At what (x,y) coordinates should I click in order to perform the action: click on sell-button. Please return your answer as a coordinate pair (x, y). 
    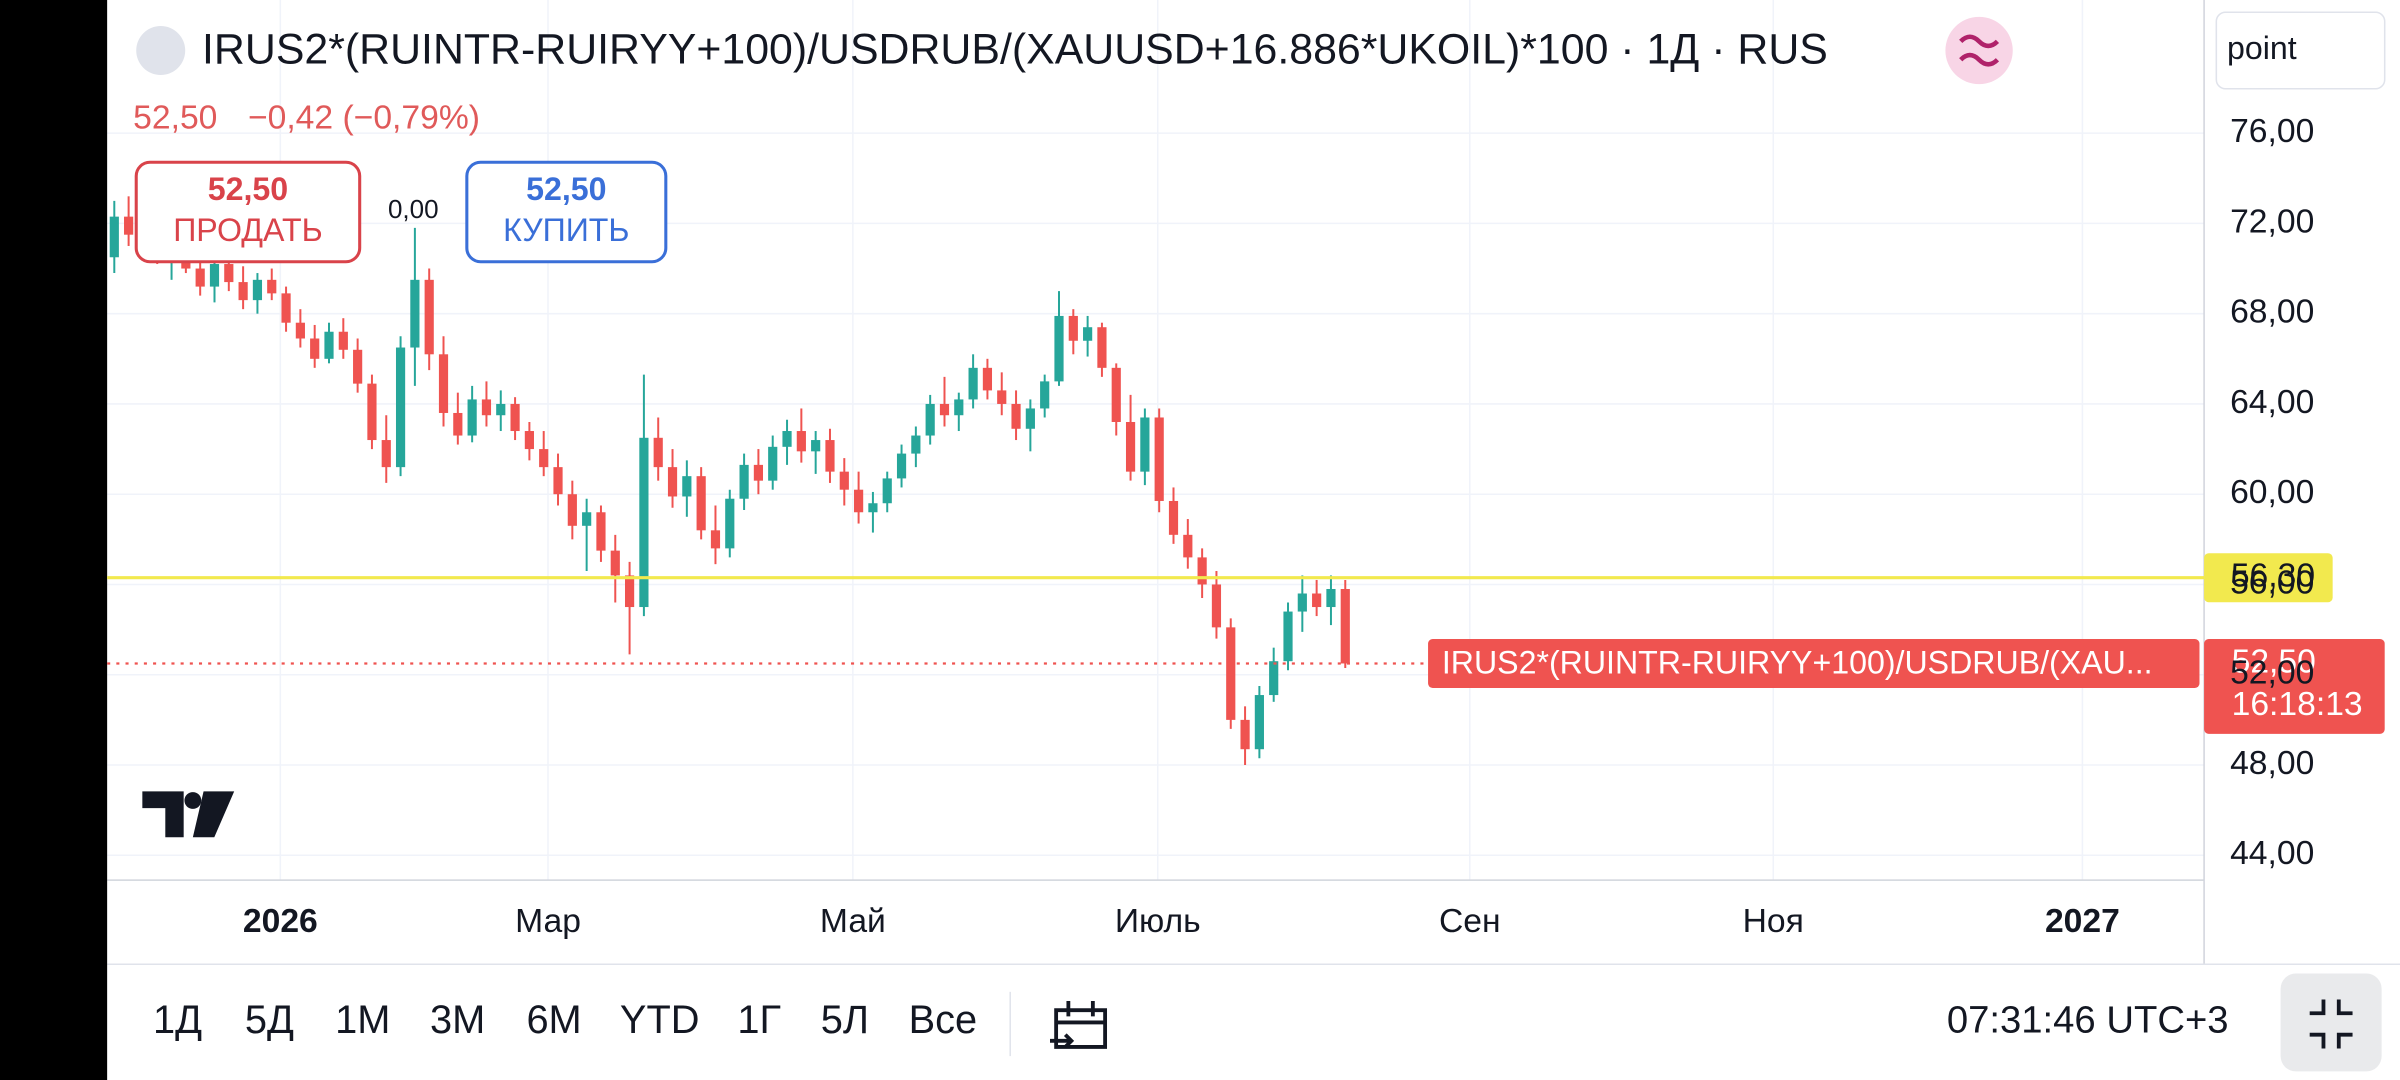
    Looking at the image, I should click on (248, 212).